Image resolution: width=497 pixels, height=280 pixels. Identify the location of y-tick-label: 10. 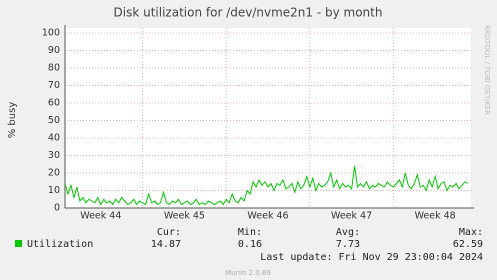
(54, 190).